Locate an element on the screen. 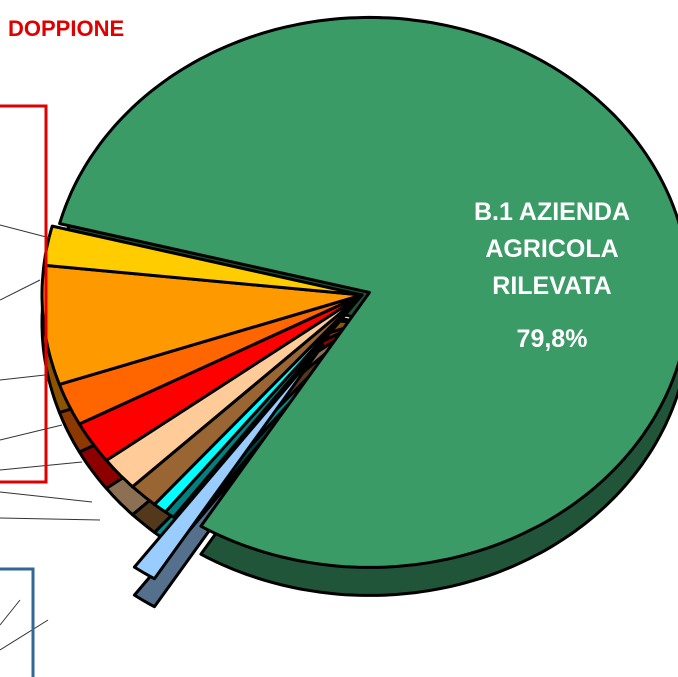 The height and width of the screenshot is (677, 678). slice-label: B.1 AZIENDA AGRICOLA RILEVATA is located at coordinates (552, 249).